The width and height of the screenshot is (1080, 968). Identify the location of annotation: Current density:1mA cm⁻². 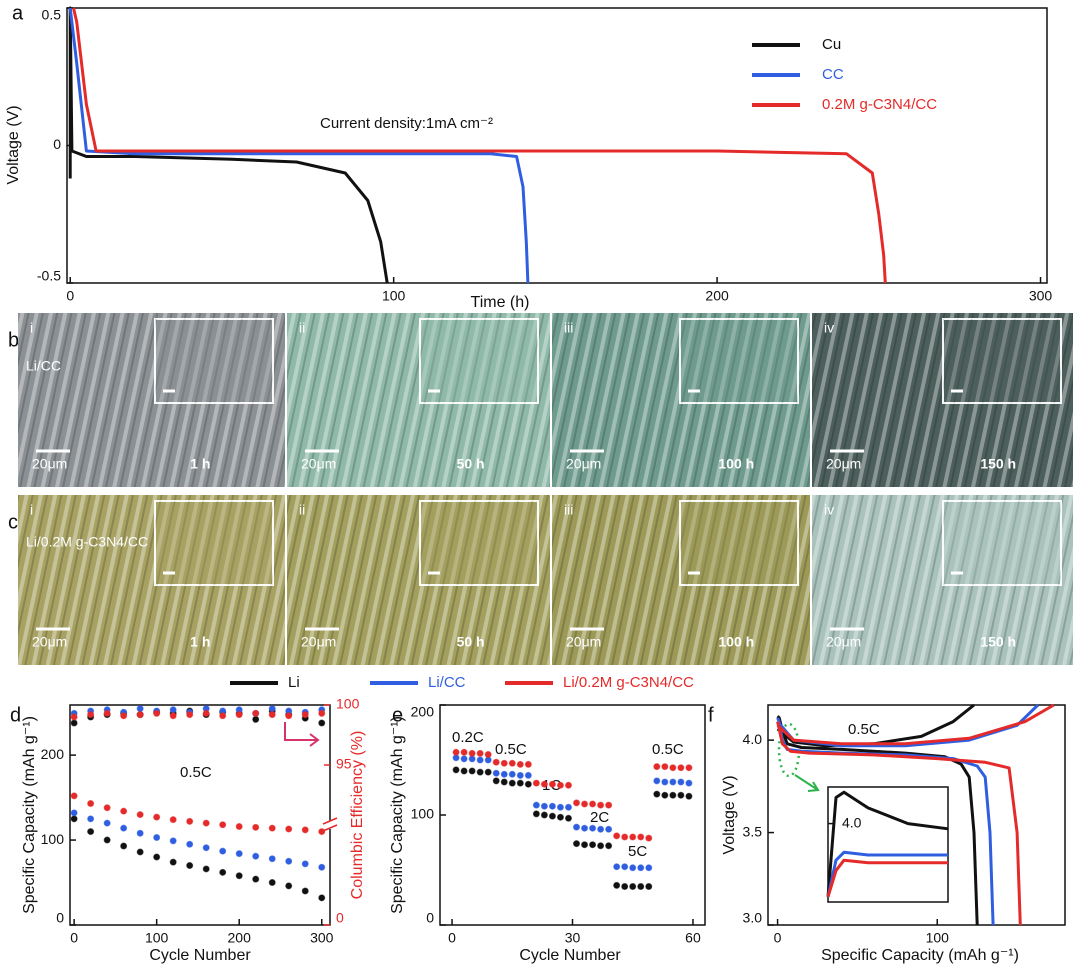
(406, 123).